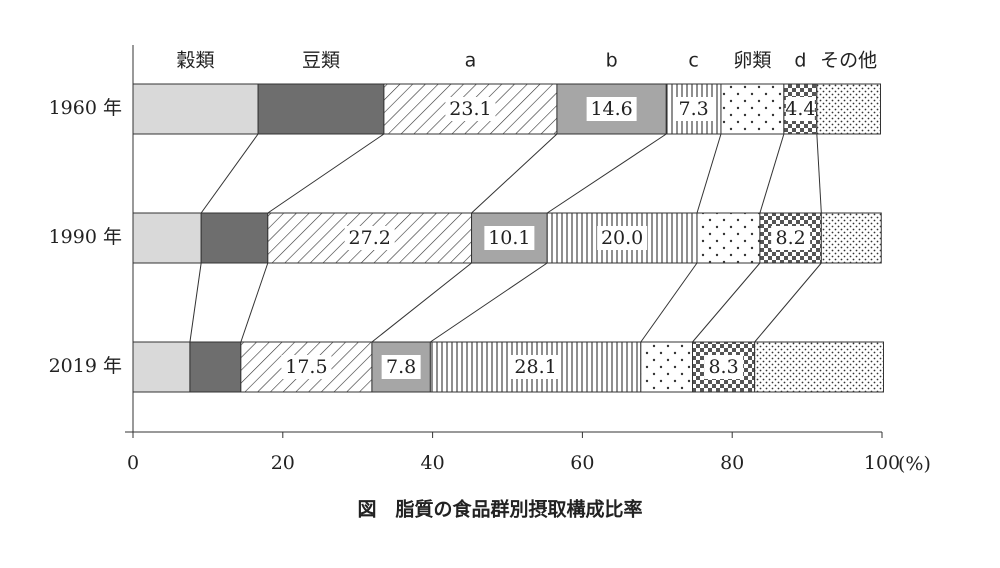 The width and height of the screenshot is (1000, 568). I want to click on y-tick-label: 2019 年, so click(85, 366).